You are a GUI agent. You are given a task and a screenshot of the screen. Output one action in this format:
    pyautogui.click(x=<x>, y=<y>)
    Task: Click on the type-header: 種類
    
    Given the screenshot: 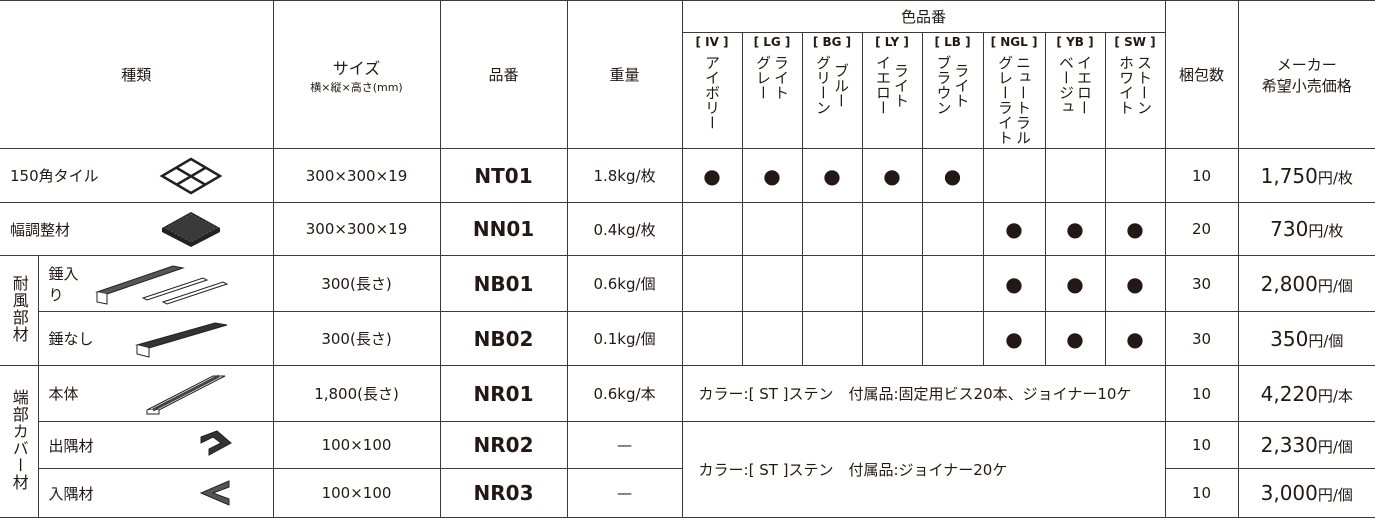 What is the action you would take?
    pyautogui.click(x=137, y=74)
    